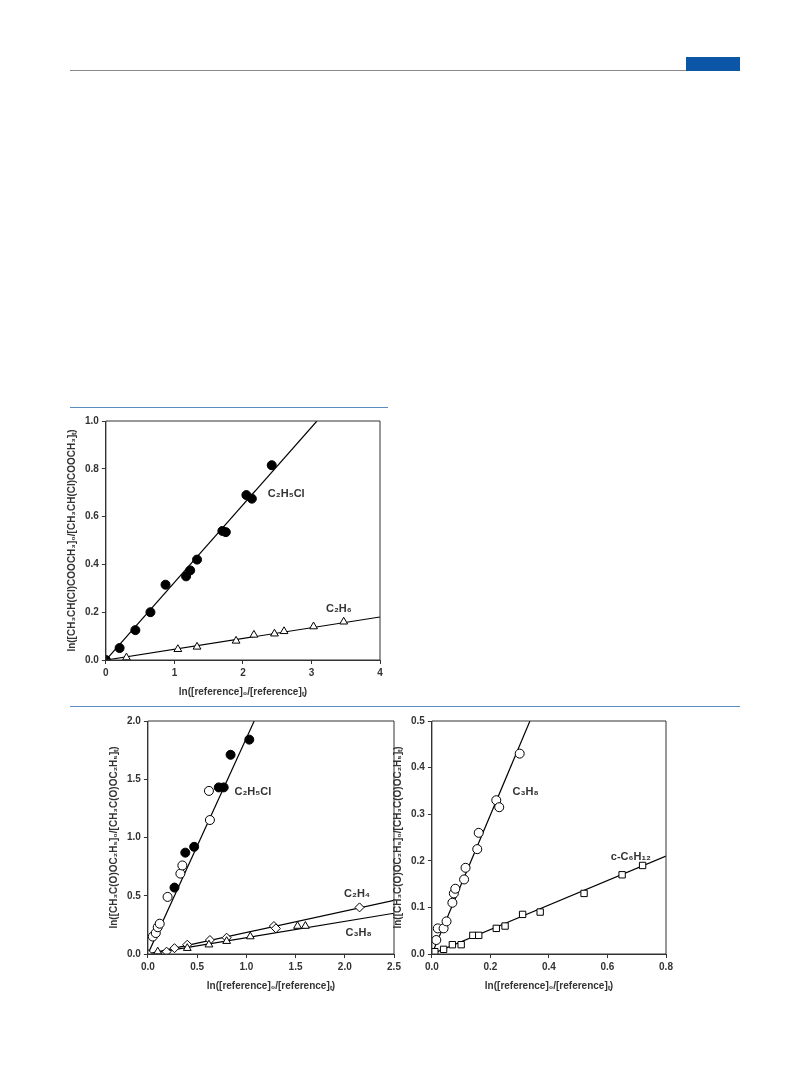 The image size is (809, 1067). Describe the element at coordinates (134, 720) in the screenshot. I see `y-tick-label: 2.0` at that location.